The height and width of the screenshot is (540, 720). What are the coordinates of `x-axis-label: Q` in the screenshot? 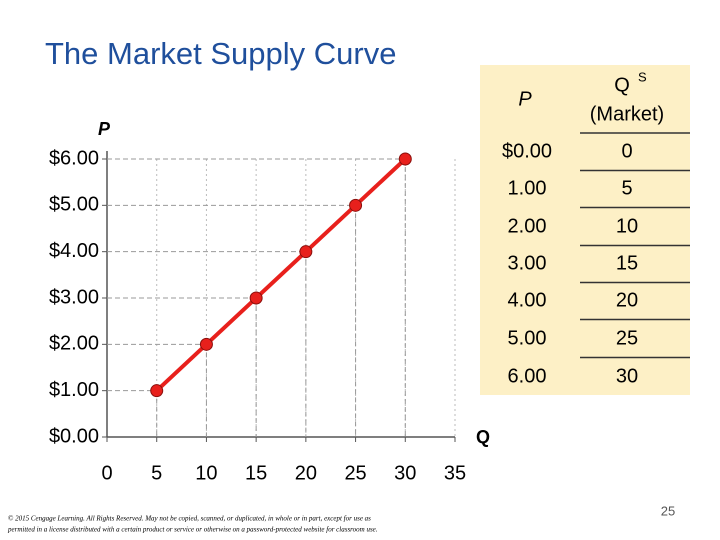 It's located at (483, 437).